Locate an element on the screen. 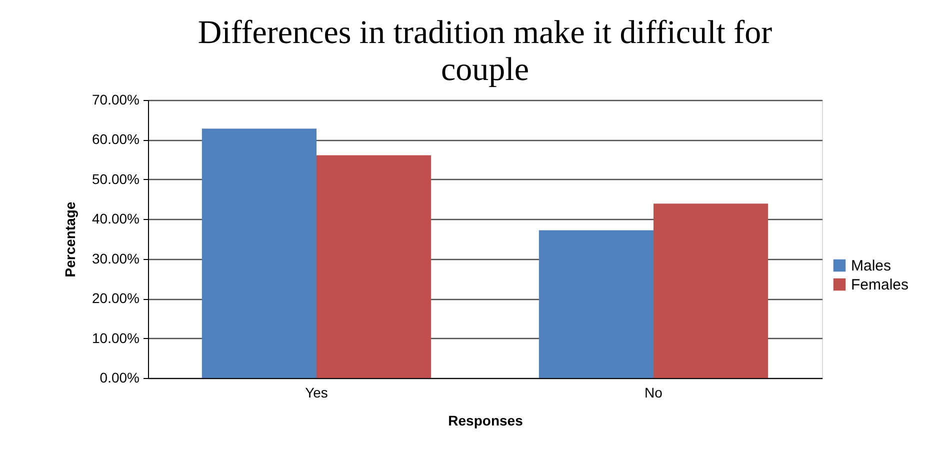 This screenshot has width=942, height=450. chart-title: Differences in tradition make it difficult for couple is located at coordinates (485, 51).